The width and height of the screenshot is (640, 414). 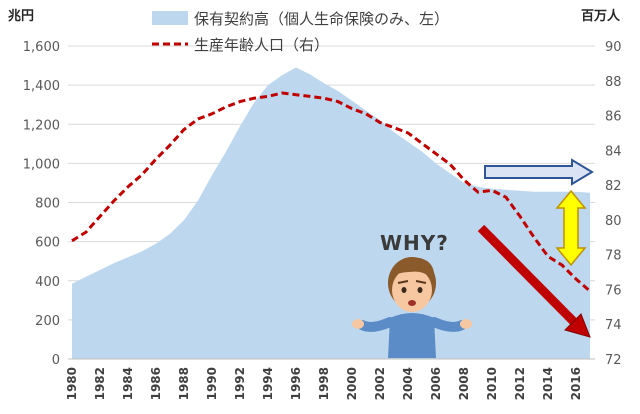 I want to click on left-tick-label: 600, so click(x=47, y=243).